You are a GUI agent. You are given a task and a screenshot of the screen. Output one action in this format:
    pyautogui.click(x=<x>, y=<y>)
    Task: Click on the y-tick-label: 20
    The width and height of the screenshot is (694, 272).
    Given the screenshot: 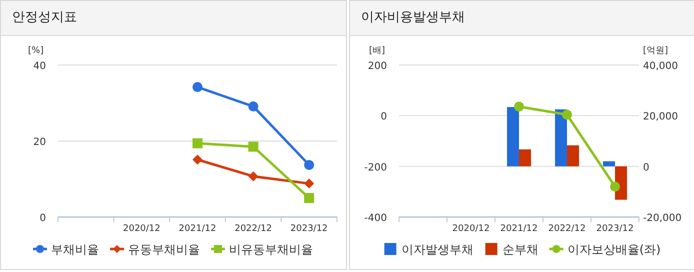 What is the action you would take?
    pyautogui.click(x=39, y=142)
    